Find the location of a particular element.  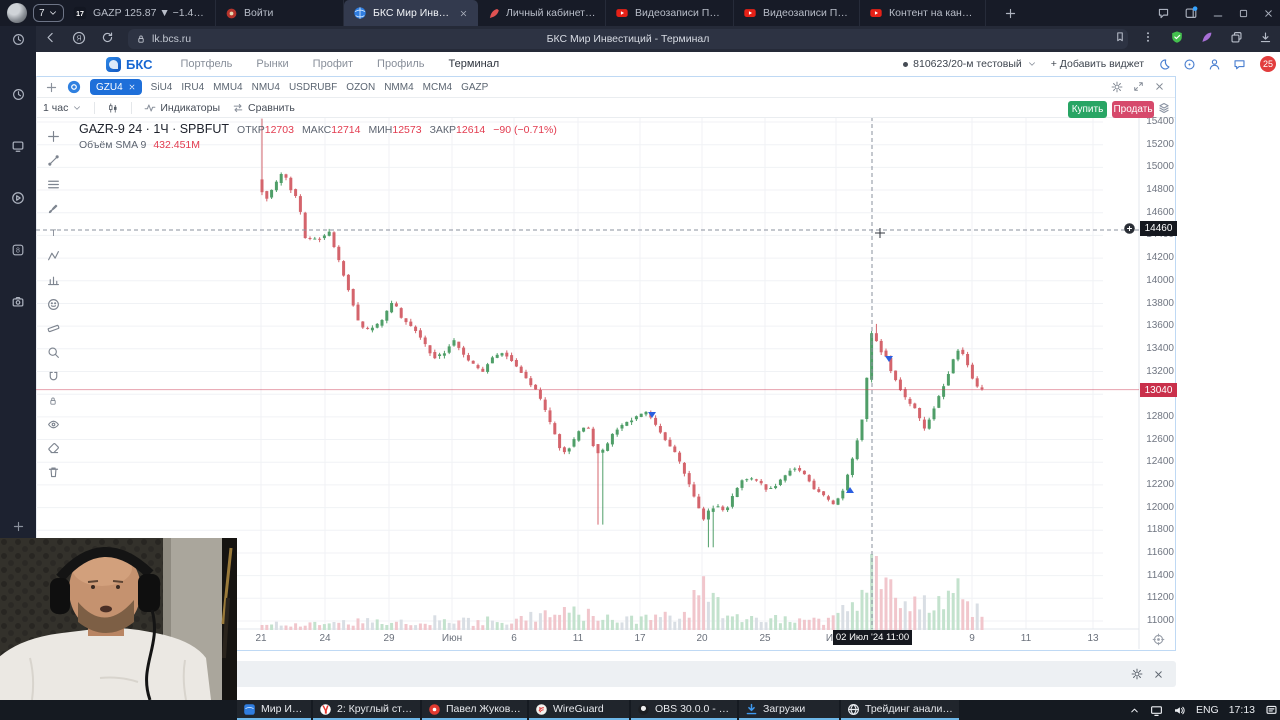

ticker-tab-gazp: GAZP is located at coordinates (475, 87).